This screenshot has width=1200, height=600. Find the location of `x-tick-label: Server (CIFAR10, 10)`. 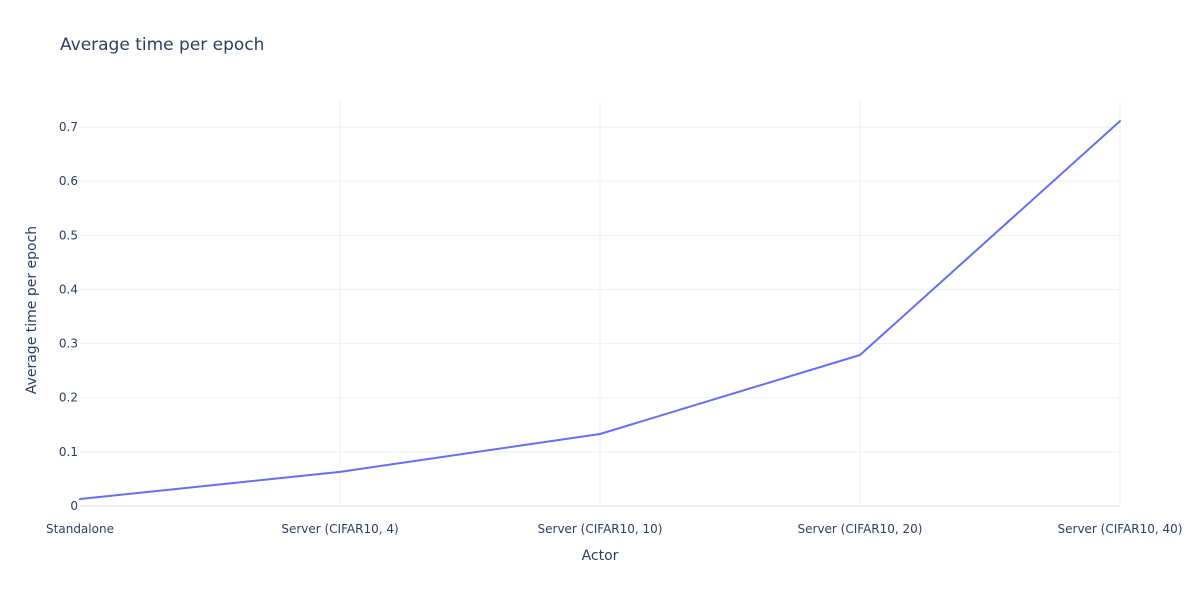

x-tick-label: Server (CIFAR10, 10) is located at coordinates (600, 529).